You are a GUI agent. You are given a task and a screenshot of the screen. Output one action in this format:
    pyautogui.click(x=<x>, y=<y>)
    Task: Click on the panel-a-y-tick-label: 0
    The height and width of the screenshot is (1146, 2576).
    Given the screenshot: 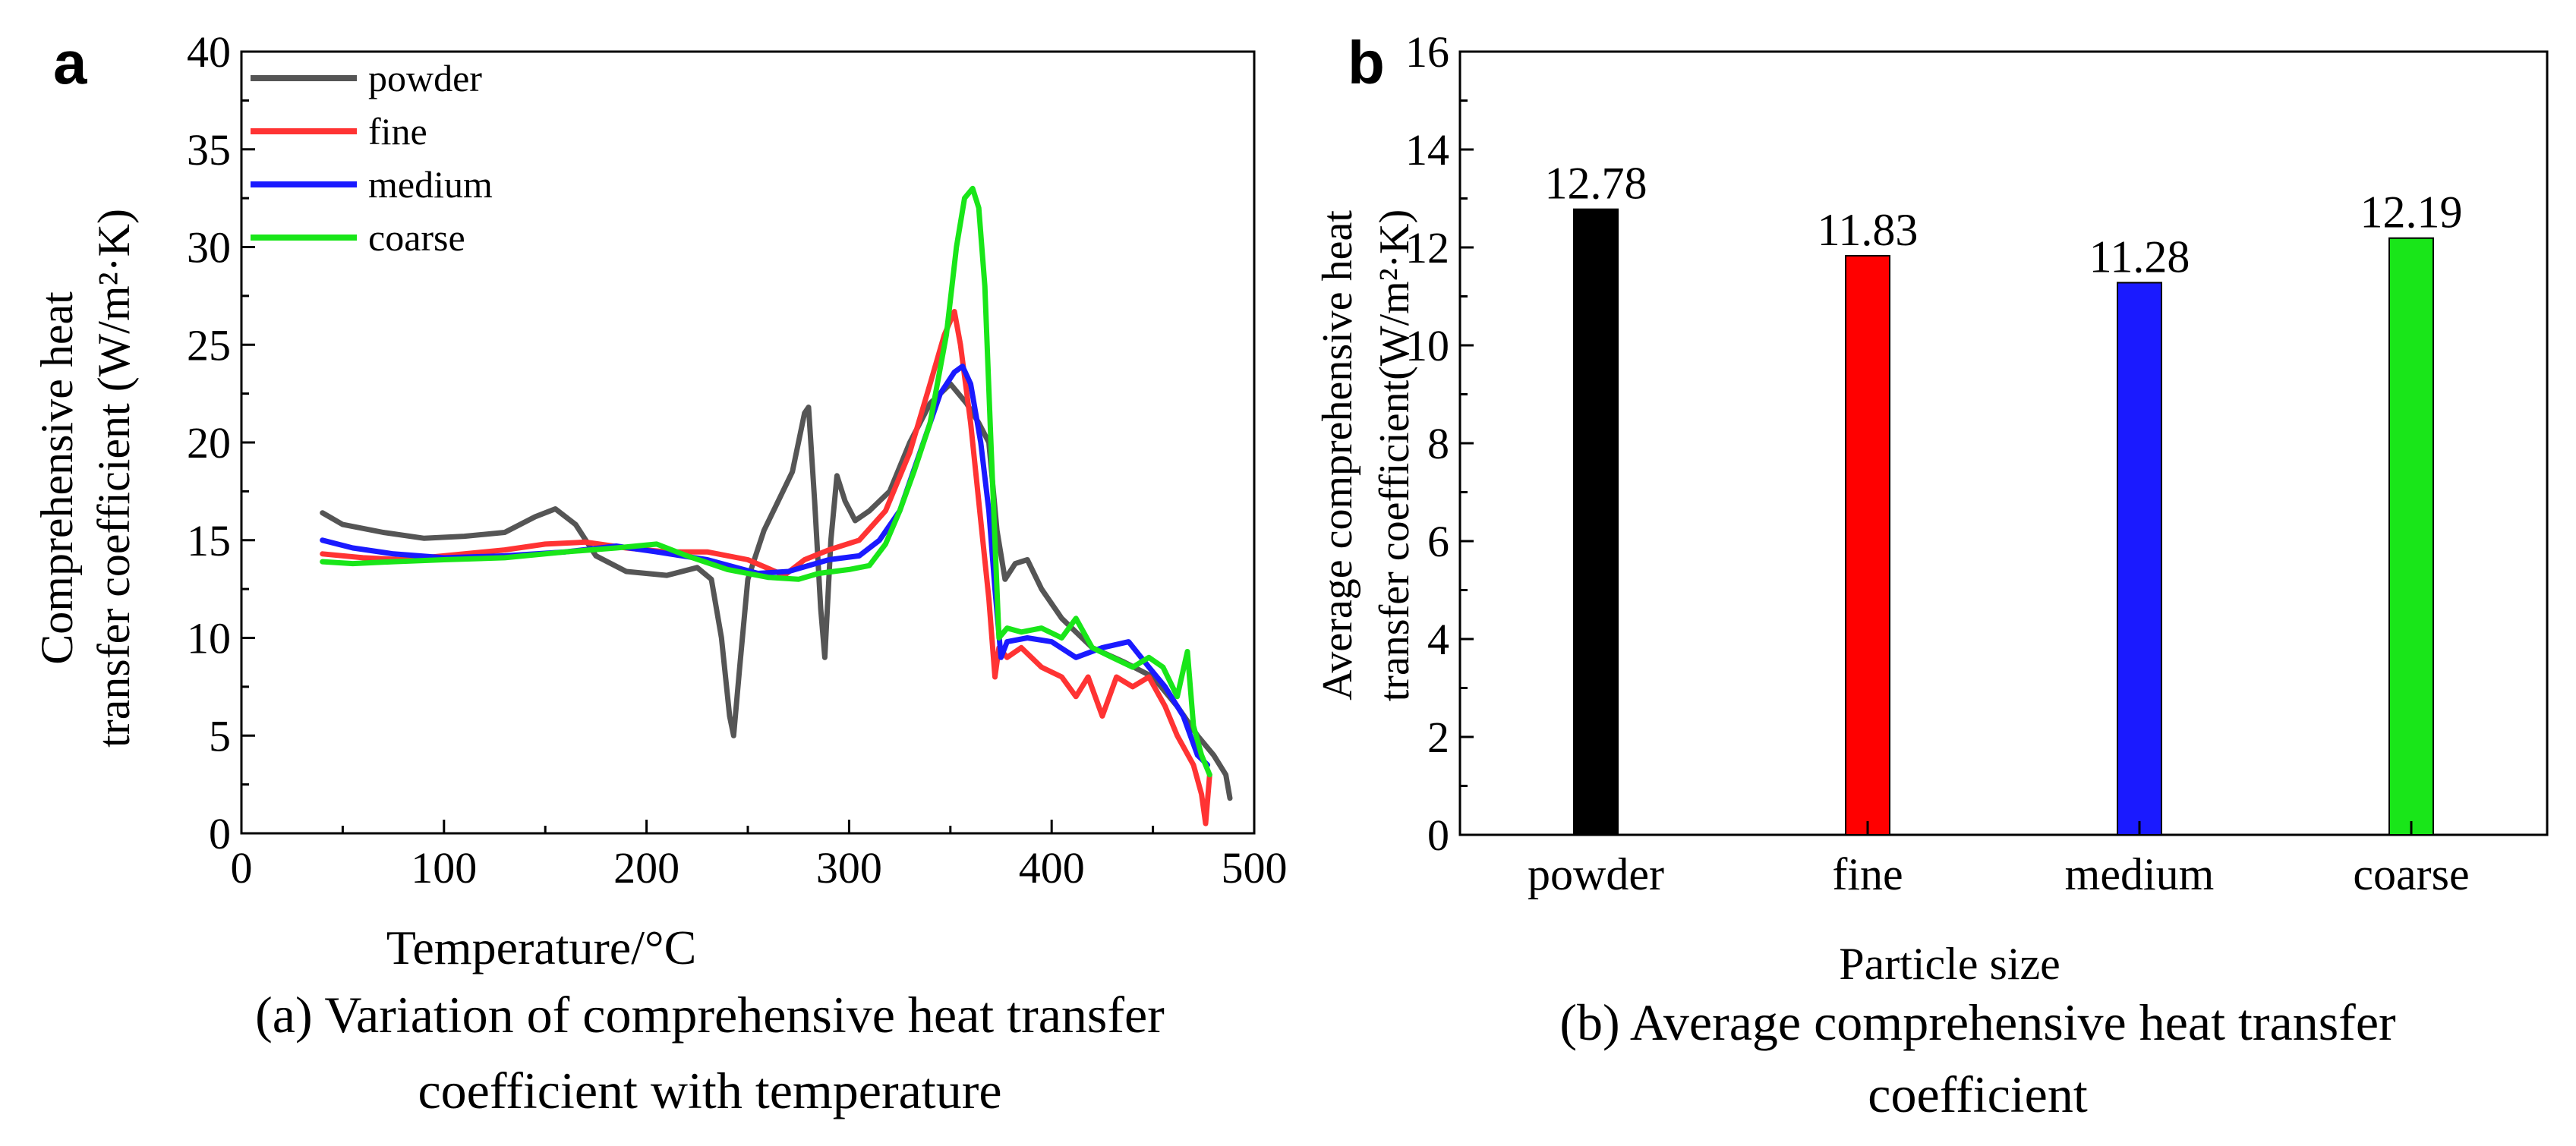 What is the action you would take?
    pyautogui.click(x=220, y=834)
    